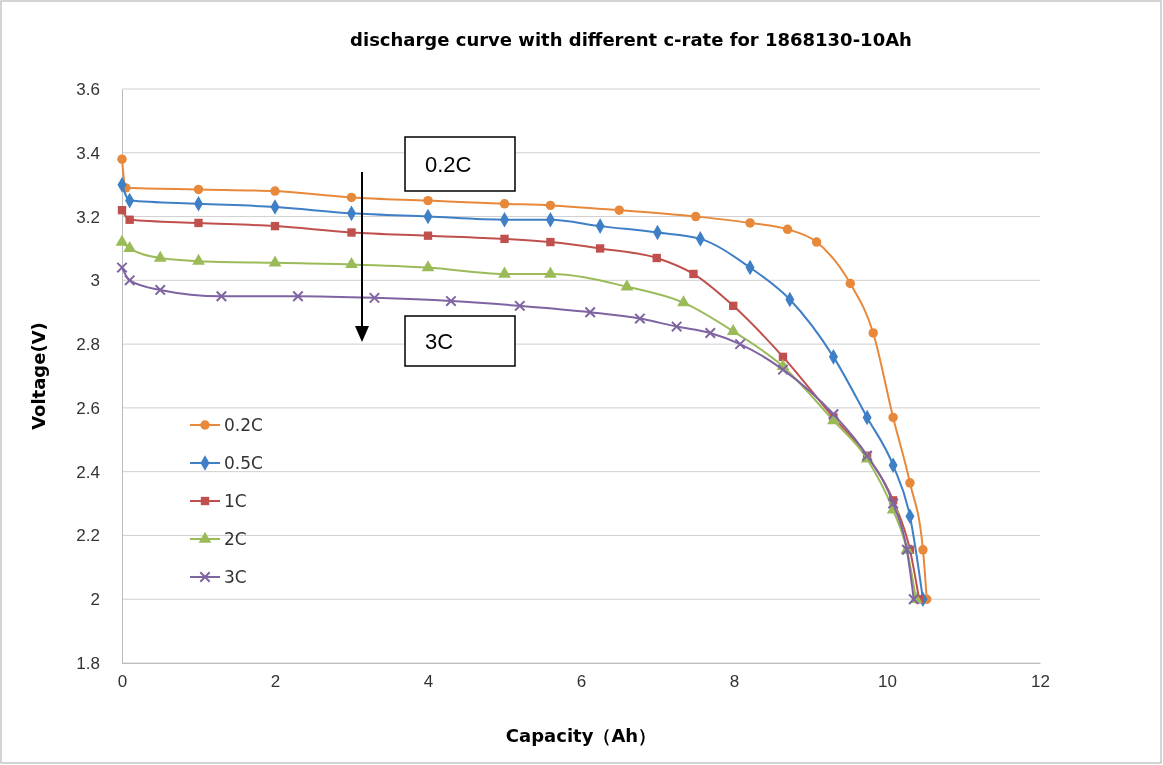 This screenshot has width=1163, height=765. Describe the element at coordinates (243, 463) in the screenshot. I see `legend-label: 0.5C` at that location.